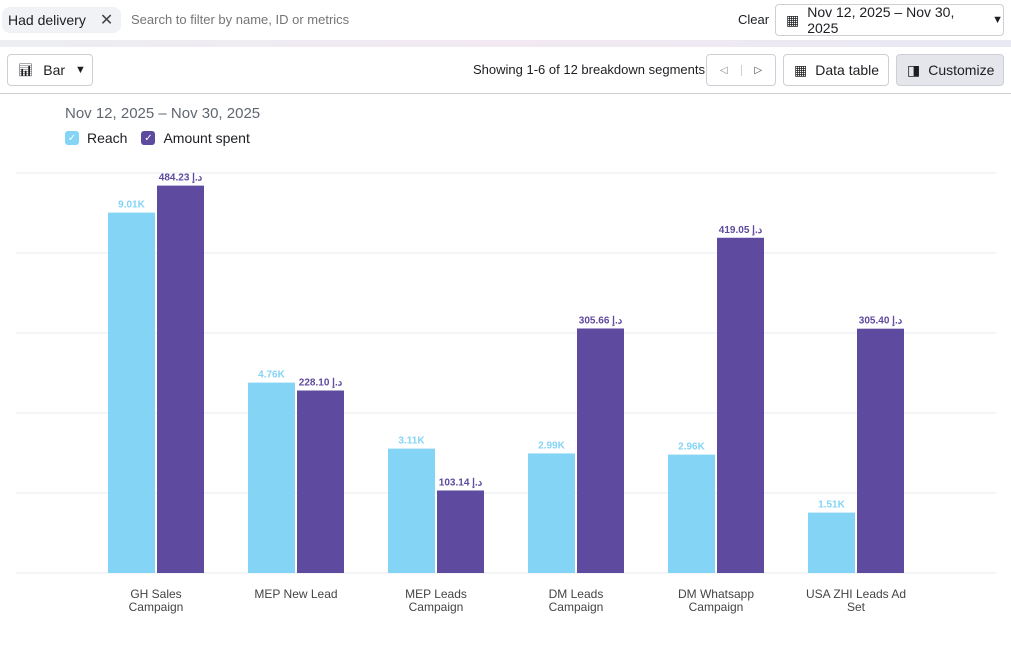  Describe the element at coordinates (331, 19) in the screenshot. I see `search-input` at that location.